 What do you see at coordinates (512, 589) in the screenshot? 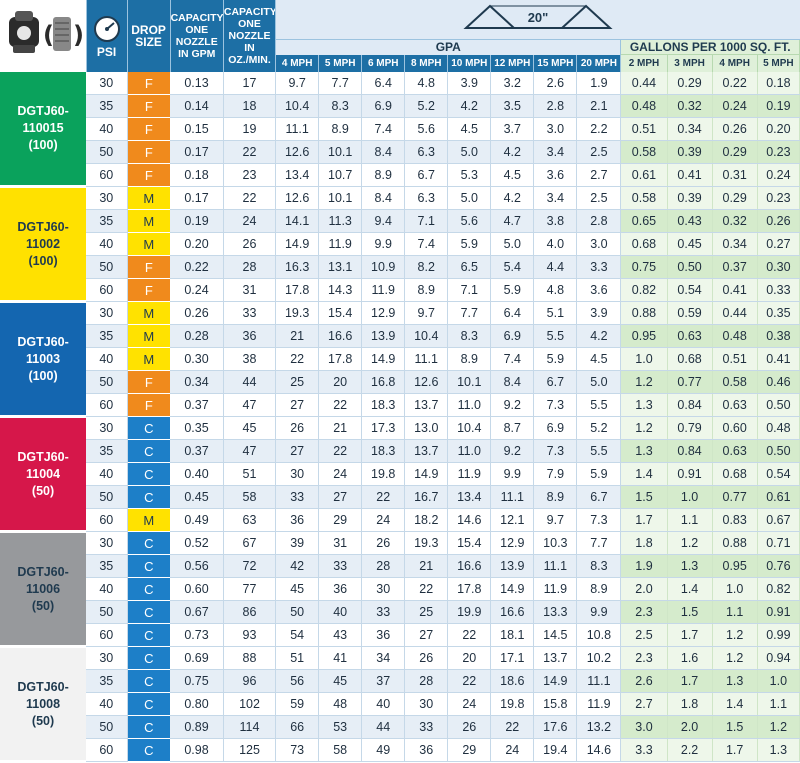
I see `gpa-cell: 14.9` at bounding box center [512, 589].